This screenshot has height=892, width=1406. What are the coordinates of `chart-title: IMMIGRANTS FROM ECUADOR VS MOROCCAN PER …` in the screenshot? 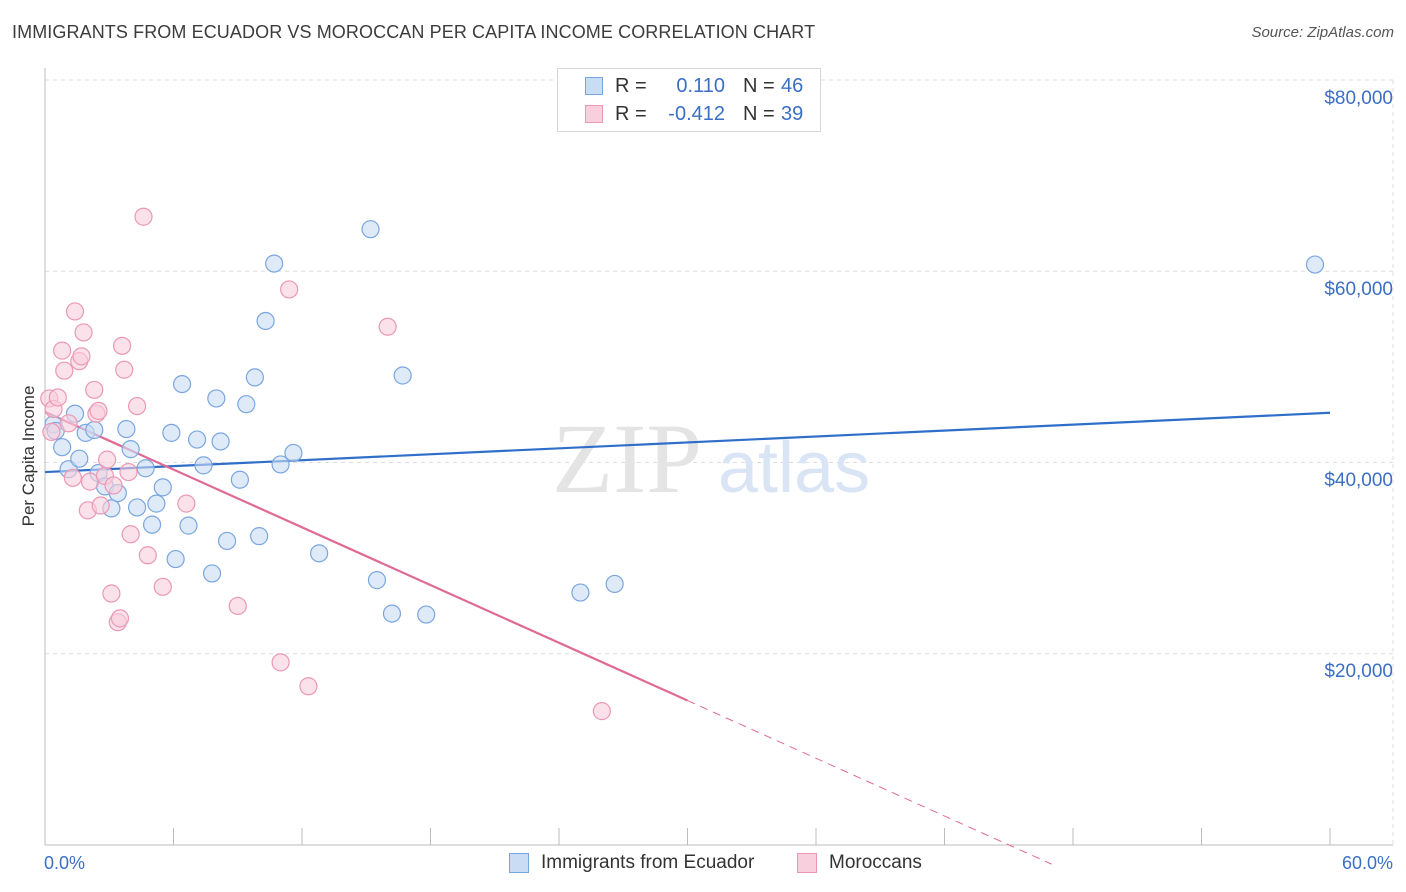 It's located at (414, 32).